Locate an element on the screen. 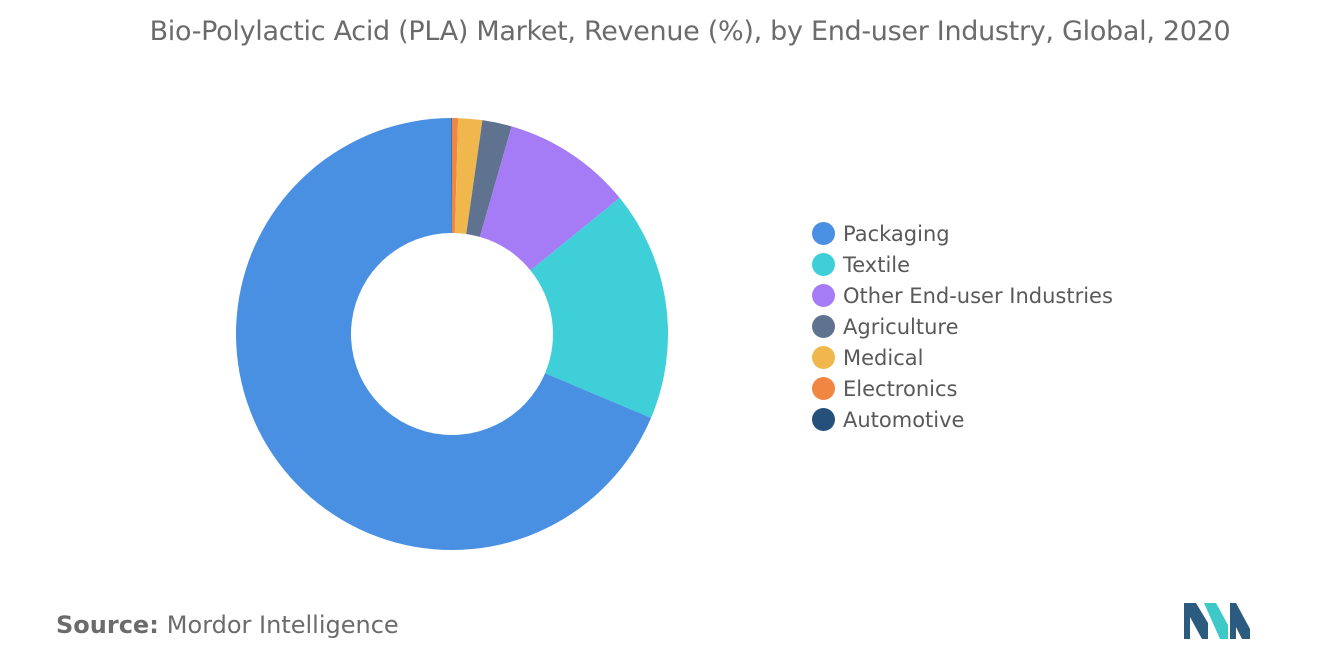 This screenshot has height=665, width=1320. legend-item-packaging: Packaging is located at coordinates (962, 233).